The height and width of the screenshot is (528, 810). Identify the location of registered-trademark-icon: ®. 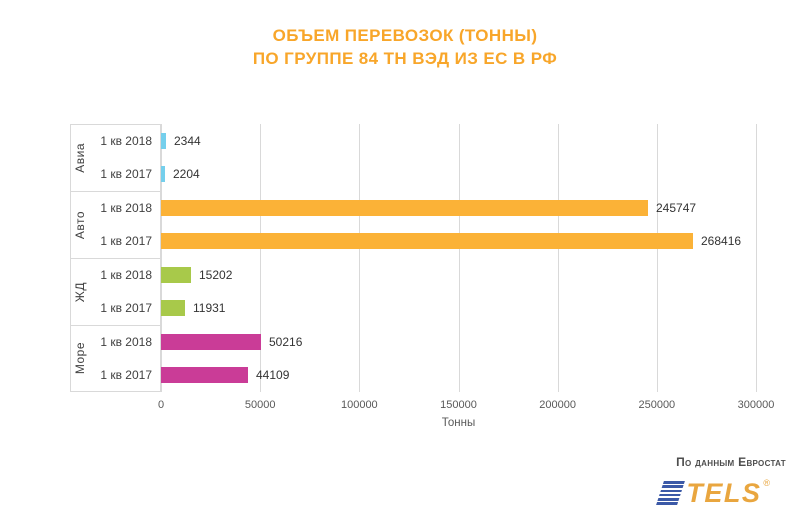
(766, 483).